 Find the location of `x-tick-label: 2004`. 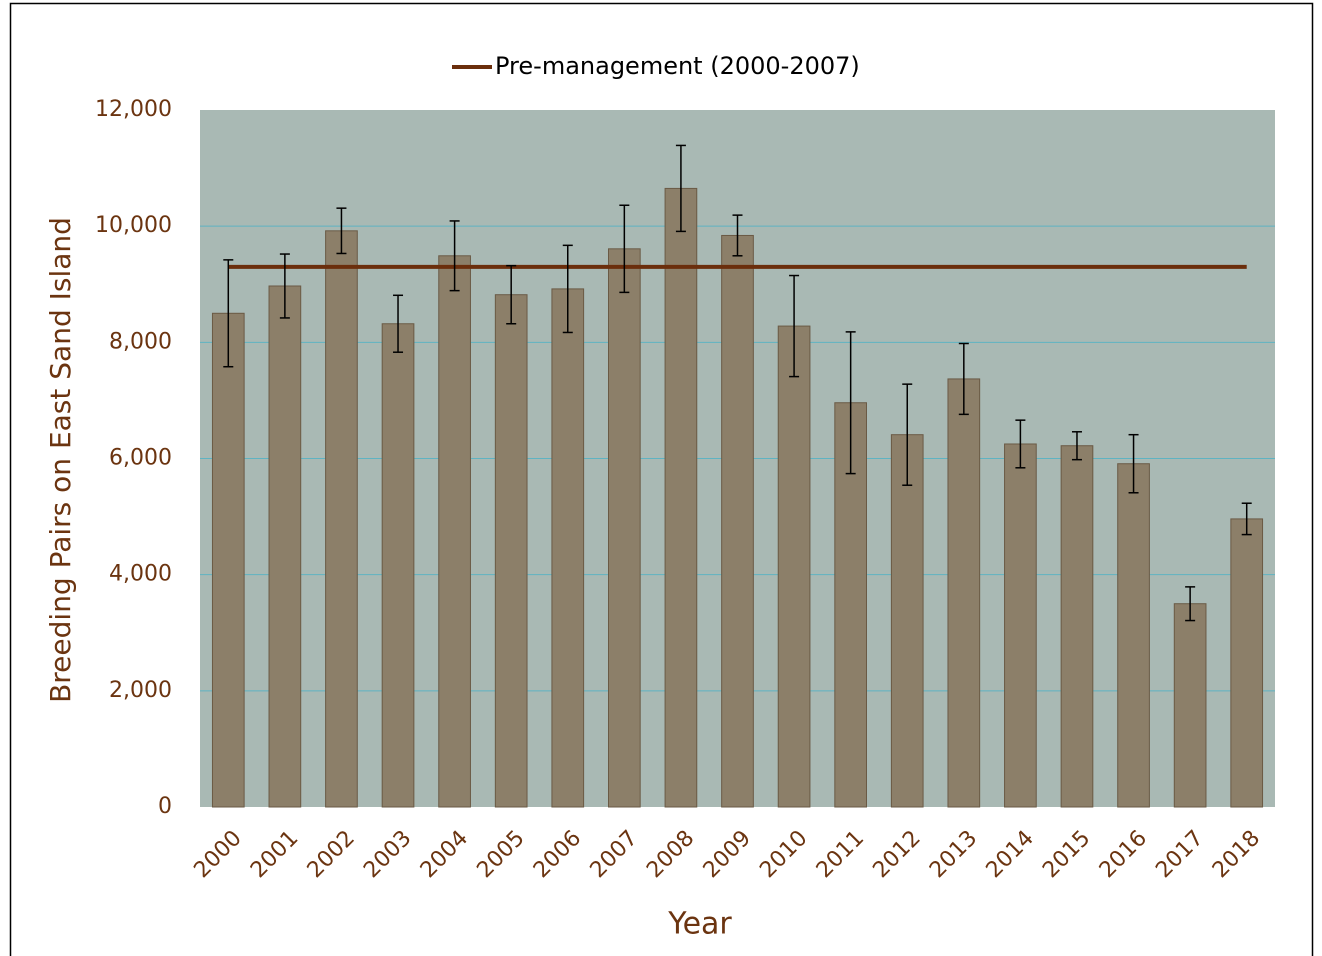

x-tick-label: 2004 is located at coordinates (444, 854).